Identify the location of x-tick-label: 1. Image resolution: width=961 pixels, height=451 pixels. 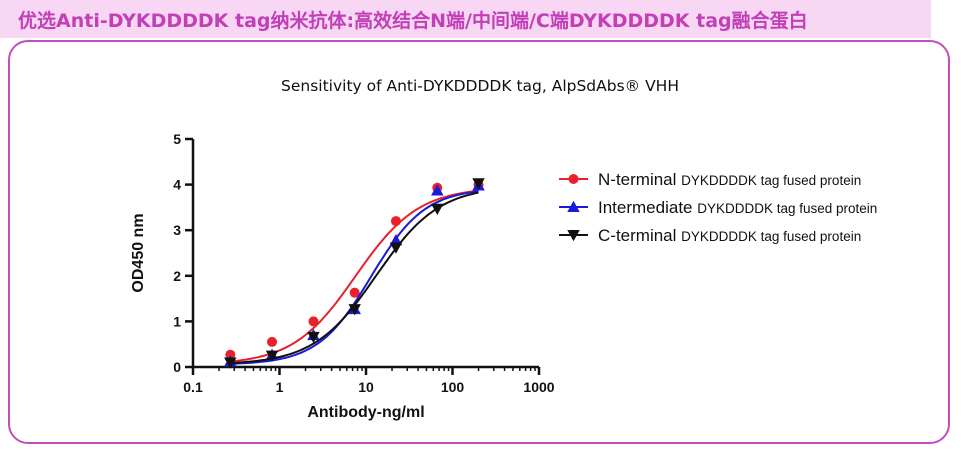
(280, 387).